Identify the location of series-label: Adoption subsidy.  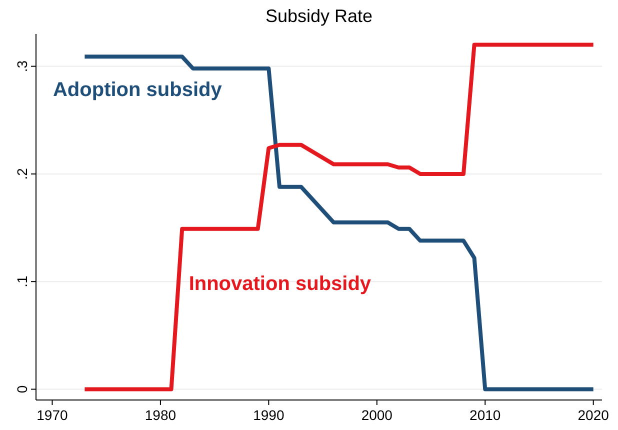
(137, 90).